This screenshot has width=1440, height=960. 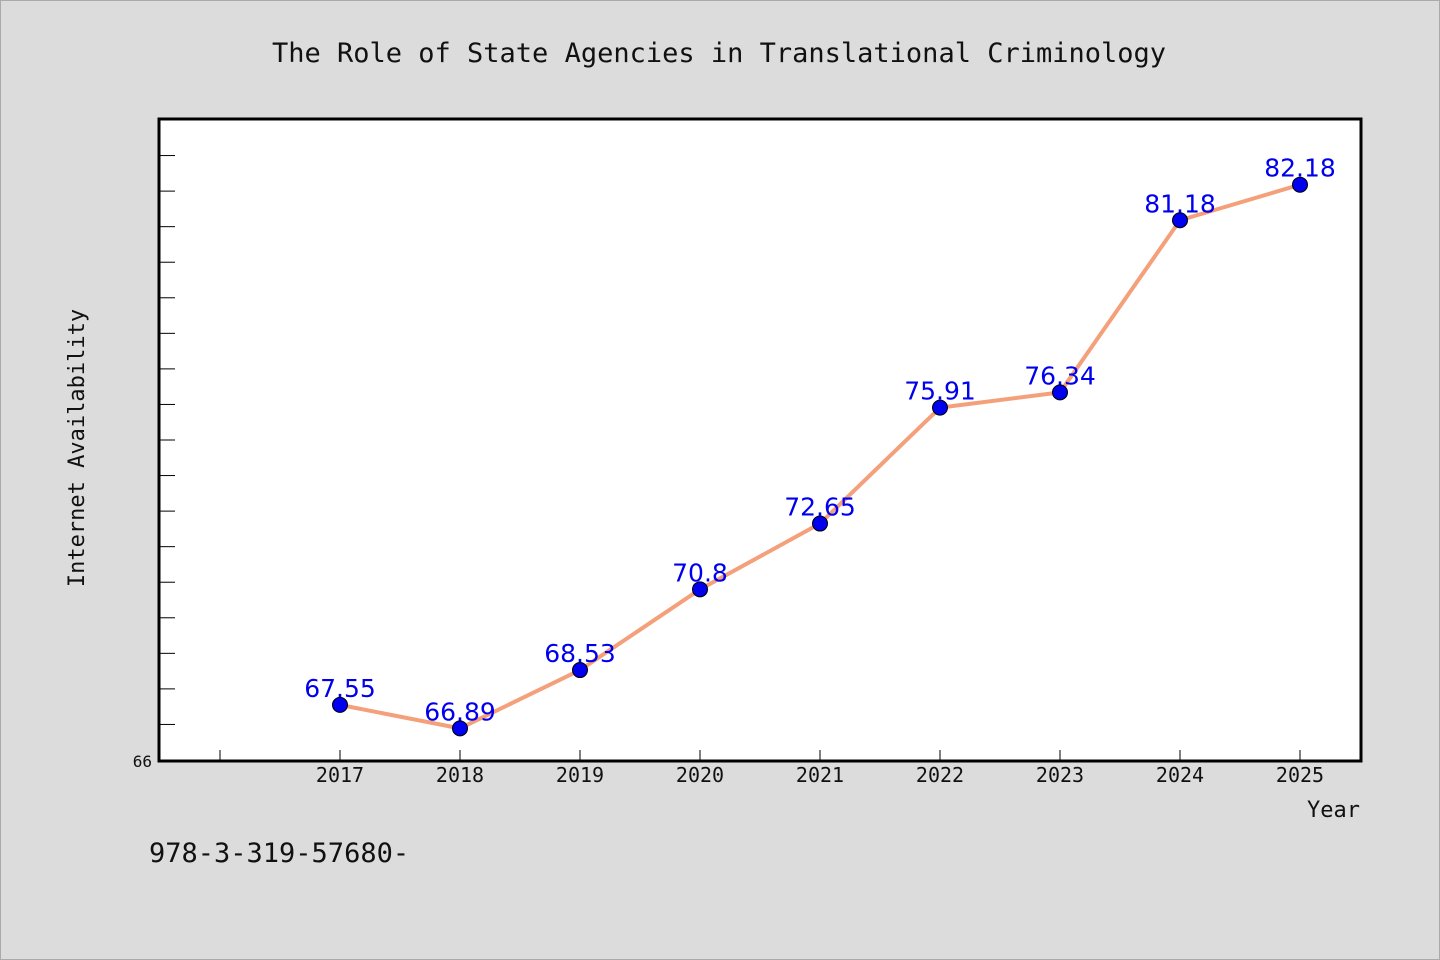 What do you see at coordinates (1180, 775) in the screenshot?
I see `x-tick-label: 2024` at bounding box center [1180, 775].